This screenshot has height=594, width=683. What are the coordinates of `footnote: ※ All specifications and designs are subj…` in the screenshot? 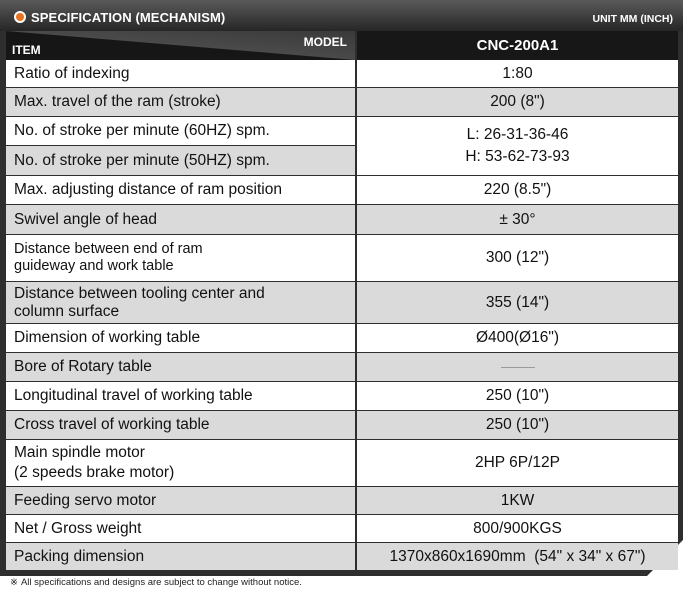 It's located at (156, 582).